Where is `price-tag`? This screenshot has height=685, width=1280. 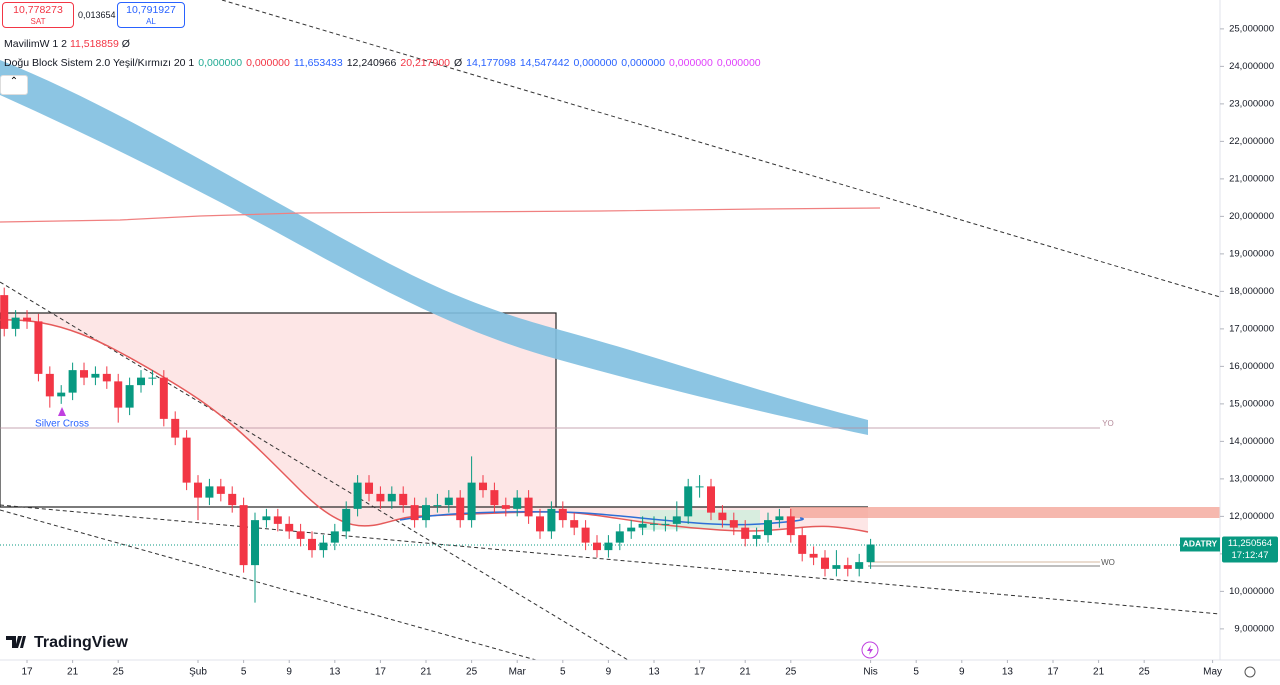
price-tag is located at coordinates (1250, 549).